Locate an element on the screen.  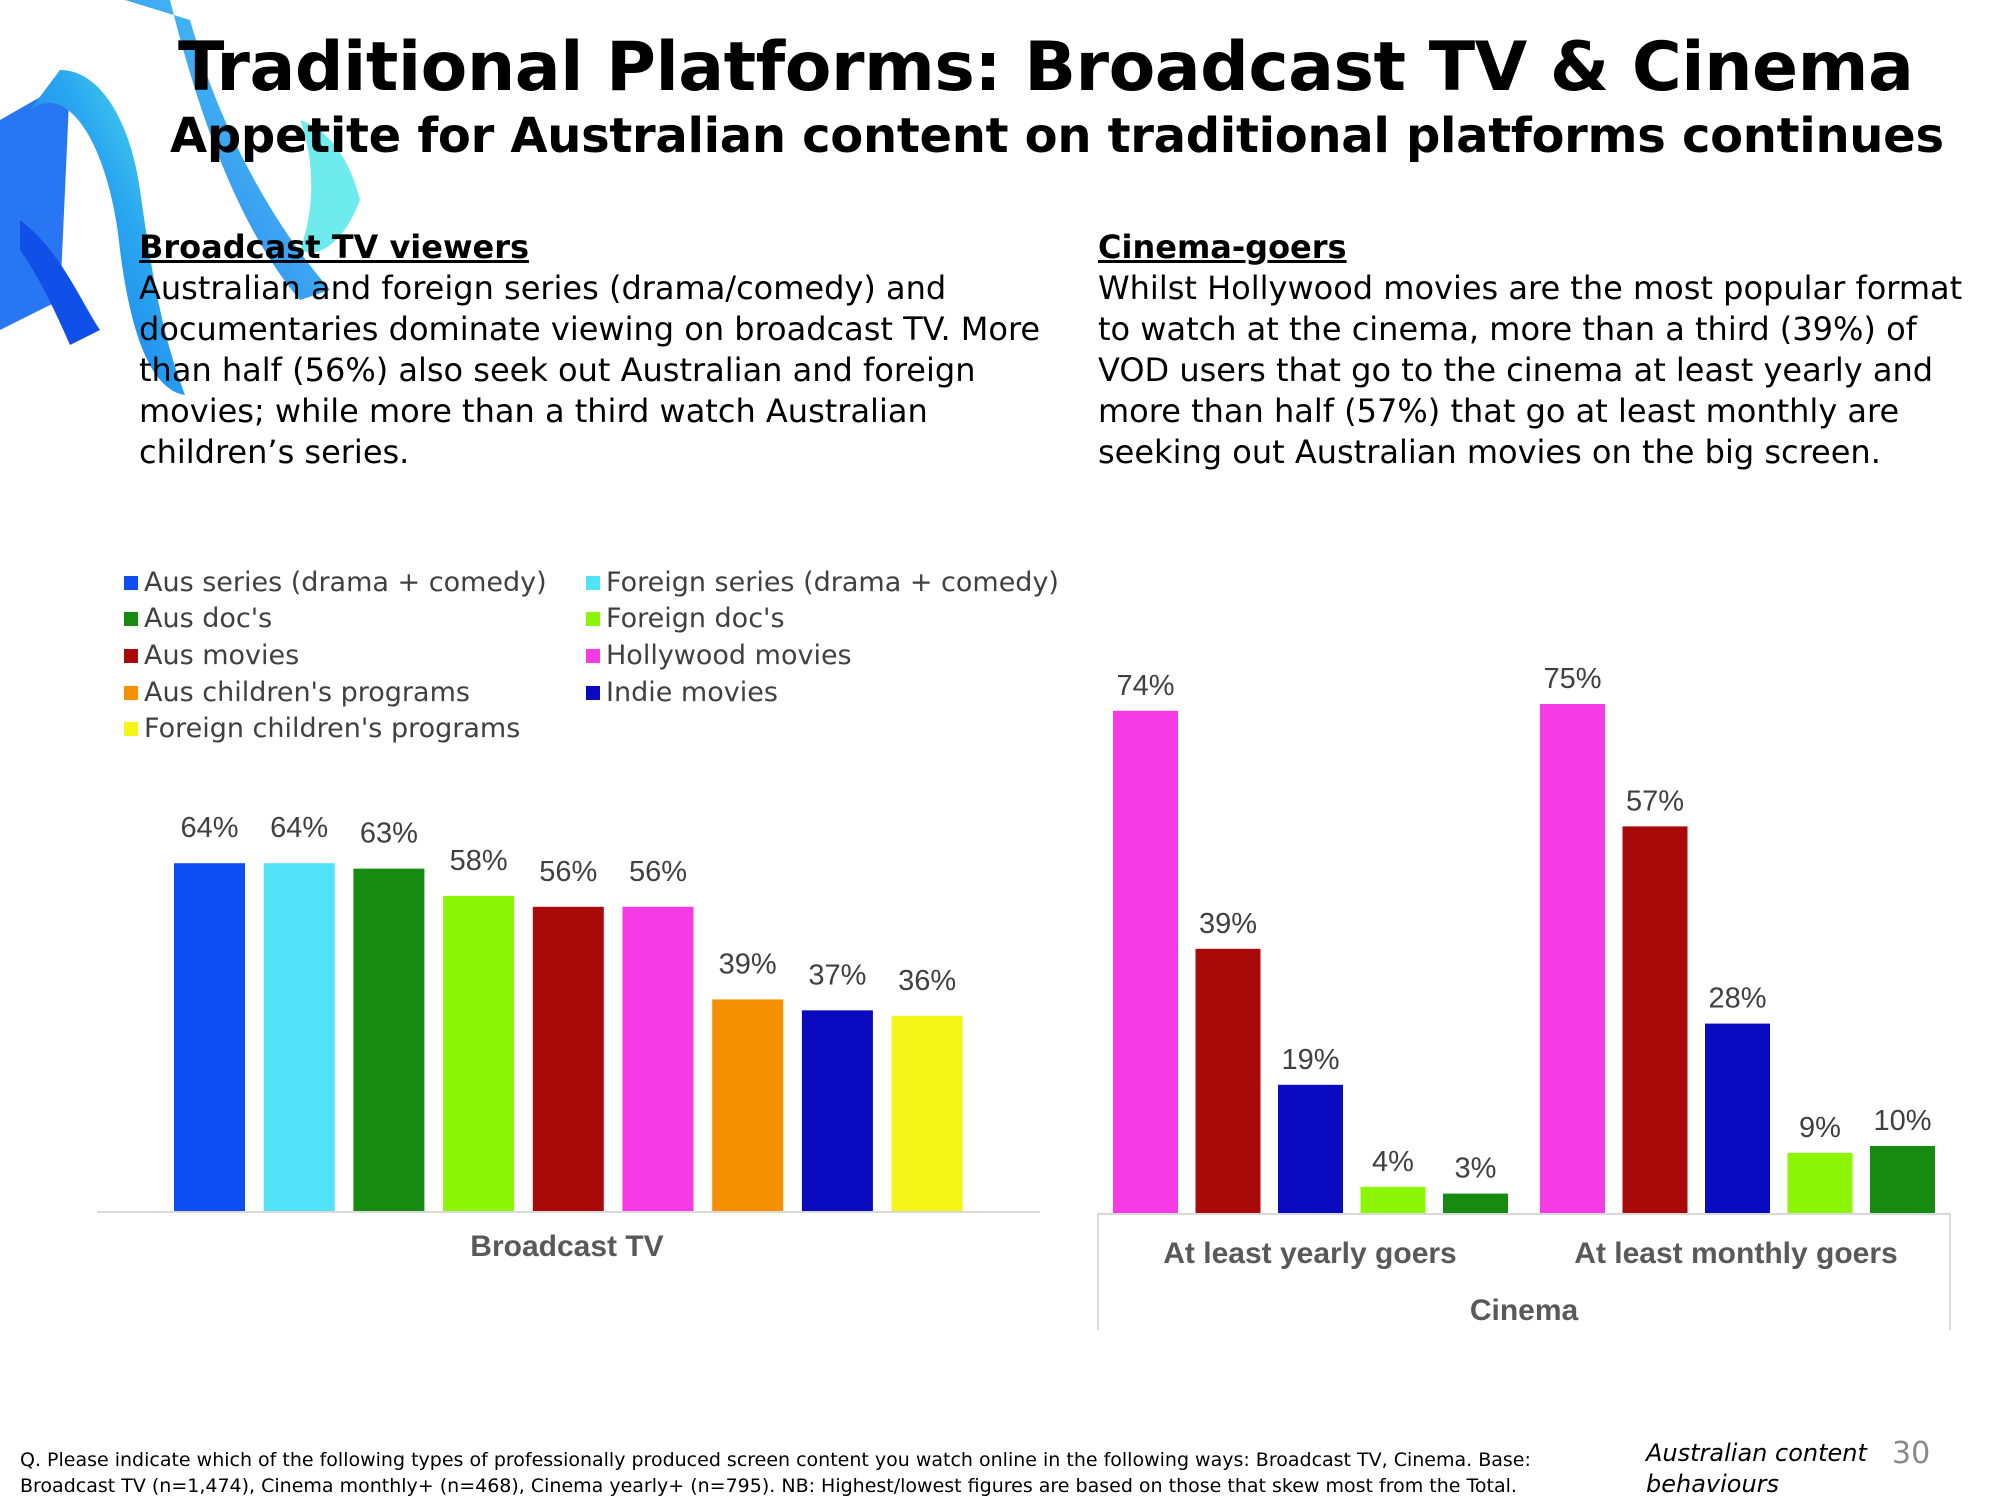
legend-item: Aus movies is located at coordinates (211, 656).